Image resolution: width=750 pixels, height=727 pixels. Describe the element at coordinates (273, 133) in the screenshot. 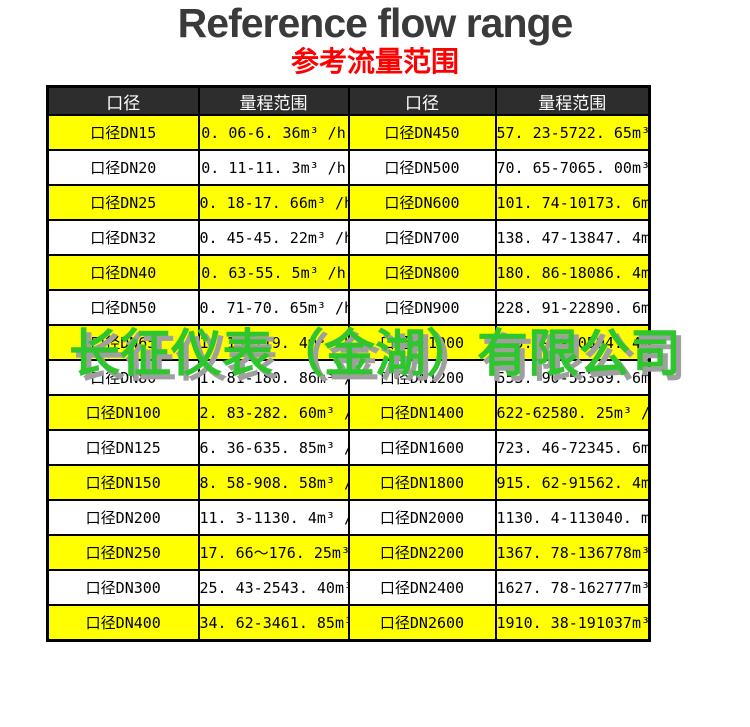

I see `range-cell-left: 0. 06-6. 36m³ /h` at that location.